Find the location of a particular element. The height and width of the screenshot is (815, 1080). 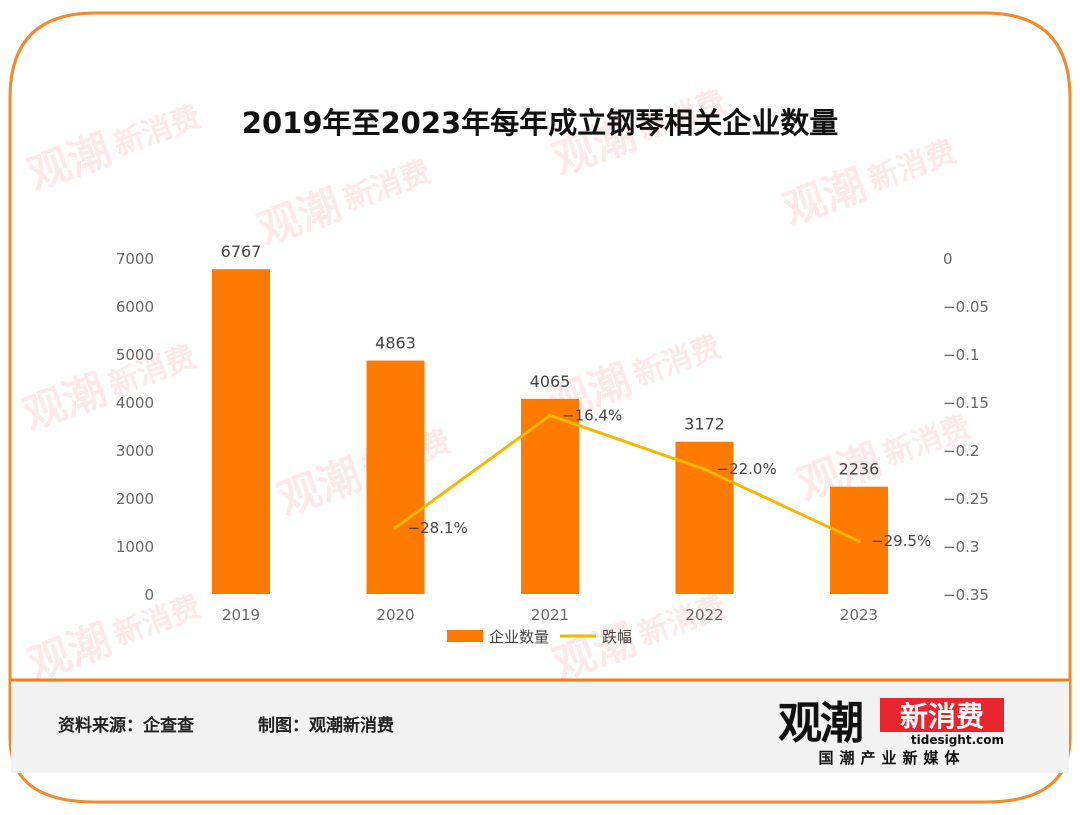

y-left-tick-label: 7000 is located at coordinates (135, 259).